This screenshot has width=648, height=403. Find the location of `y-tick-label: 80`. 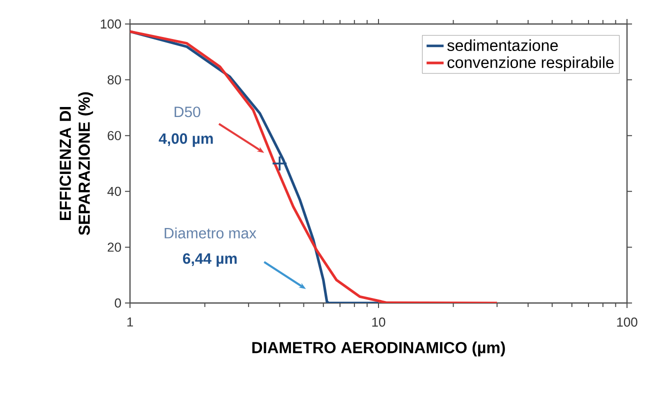

y-tick-label: 80 is located at coordinates (114, 79).